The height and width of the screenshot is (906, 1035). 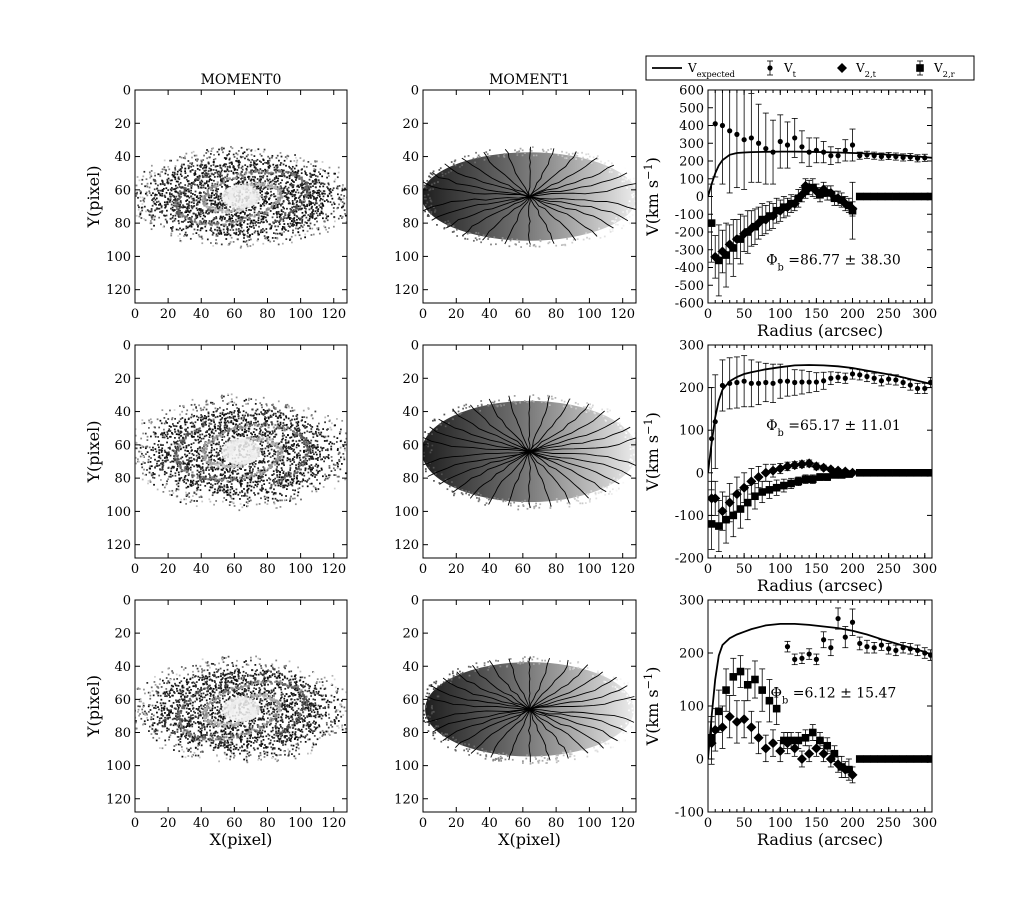 What do you see at coordinates (168, 314) in the screenshot?
I see `x-tick-label: 20` at bounding box center [168, 314].